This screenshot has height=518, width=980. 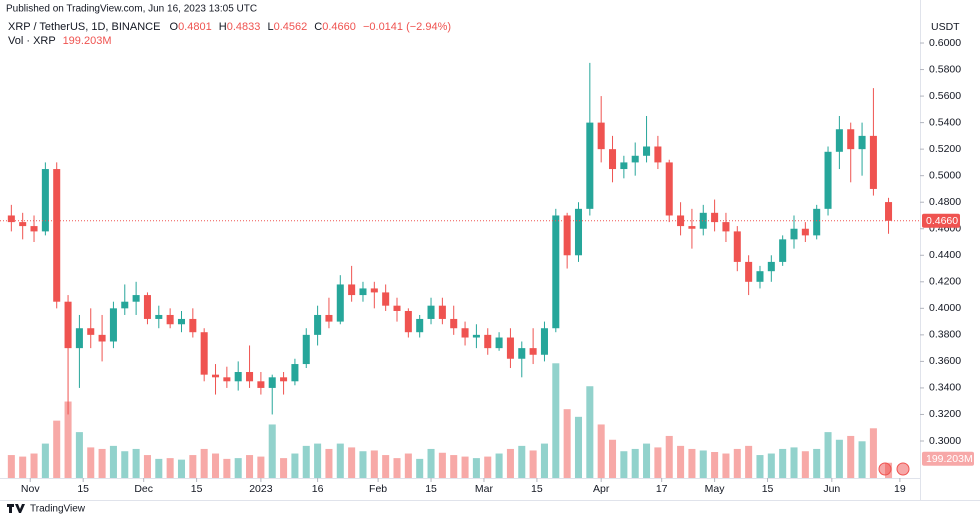 What do you see at coordinates (831, 489) in the screenshot?
I see `x-tick-label: Jun` at bounding box center [831, 489].